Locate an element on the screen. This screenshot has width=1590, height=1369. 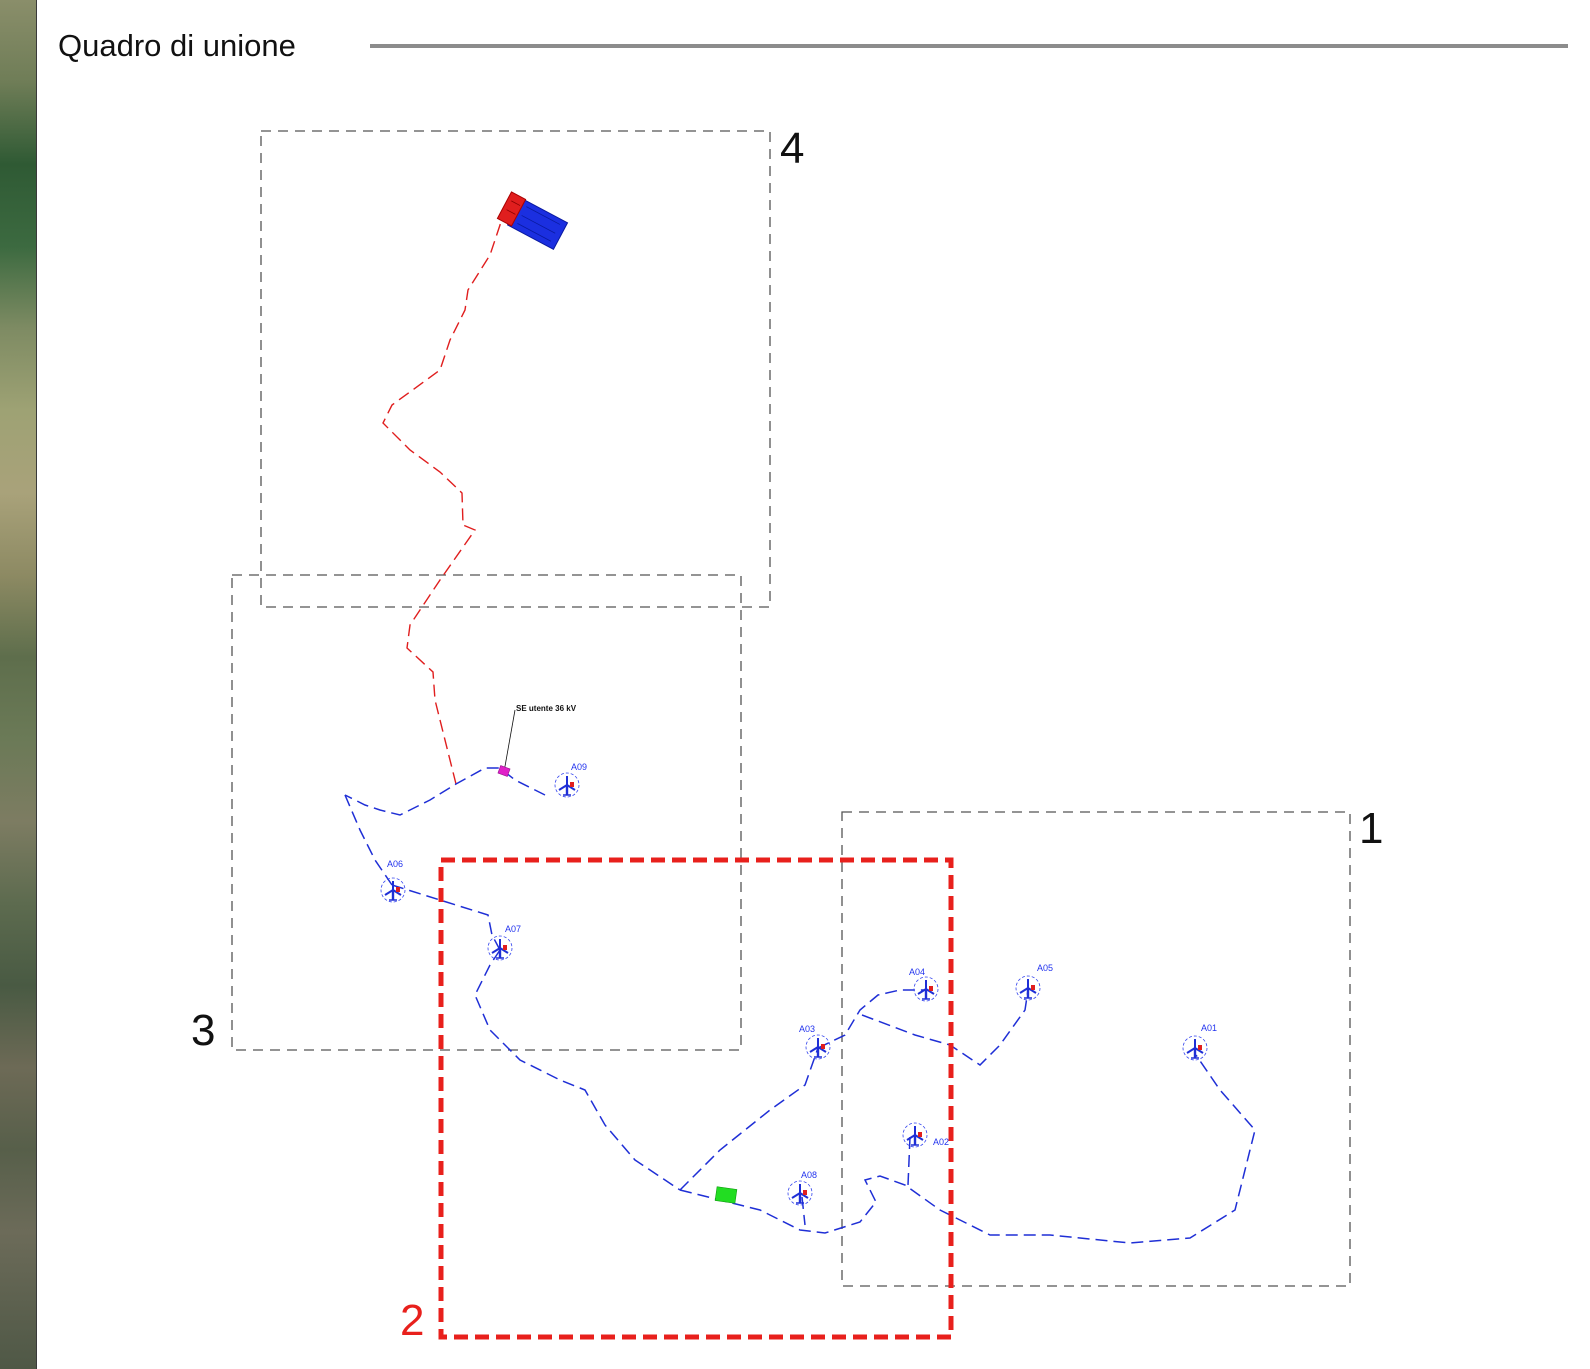
turbine-label: A02 is located at coordinates (941, 1142).